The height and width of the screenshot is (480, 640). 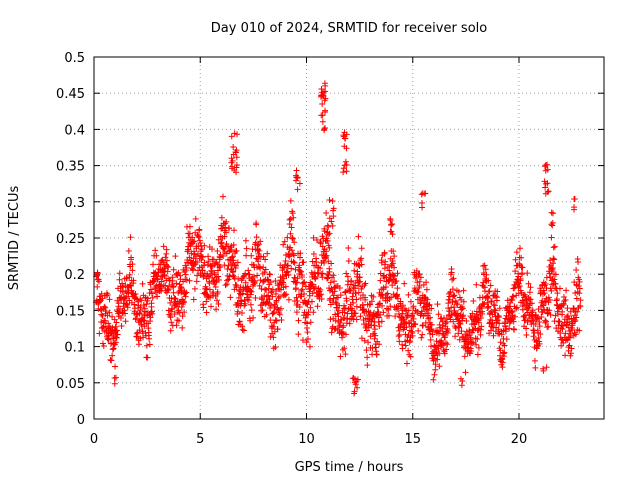 What do you see at coordinates (74, 58) in the screenshot?
I see `y-tick-label: 0.5` at bounding box center [74, 58].